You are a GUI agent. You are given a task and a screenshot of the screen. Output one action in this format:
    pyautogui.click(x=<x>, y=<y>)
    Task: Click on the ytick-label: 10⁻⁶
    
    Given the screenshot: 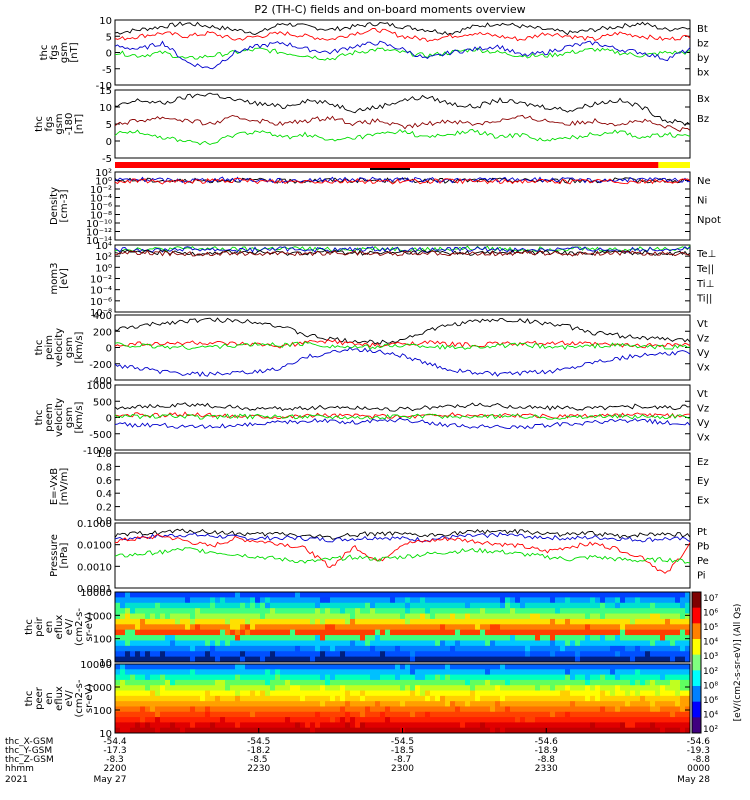 What is the action you would take?
    pyautogui.click(x=101, y=207)
    